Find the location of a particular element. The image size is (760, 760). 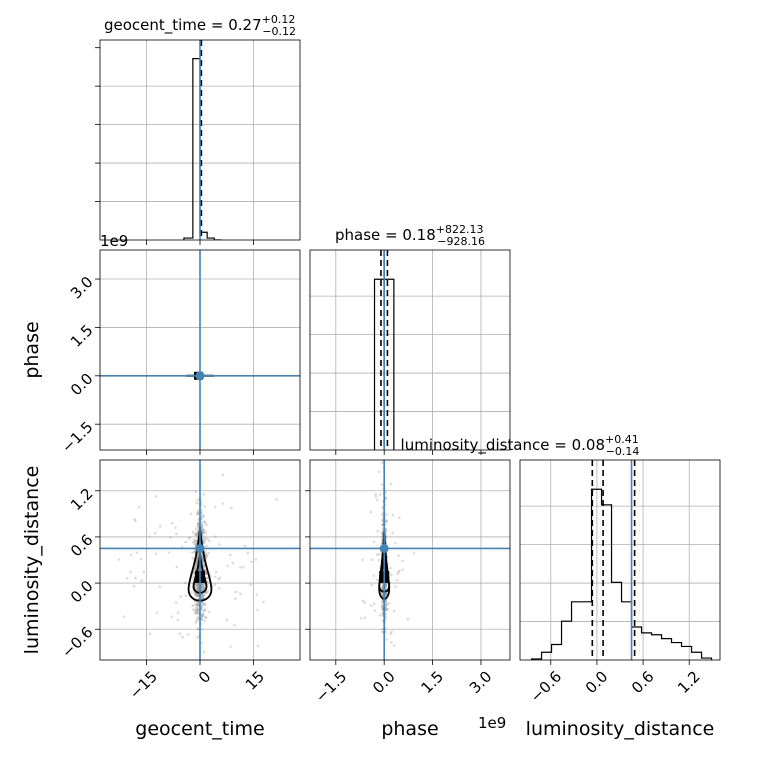

x-axis-multiplier: 1e9 is located at coordinates (492, 723).